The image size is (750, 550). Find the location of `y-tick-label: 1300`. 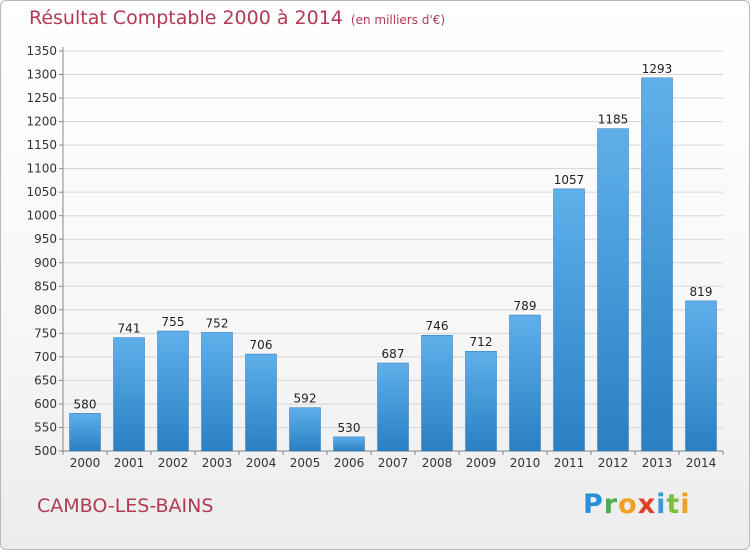

y-tick-label: 1300 is located at coordinates (41, 75).